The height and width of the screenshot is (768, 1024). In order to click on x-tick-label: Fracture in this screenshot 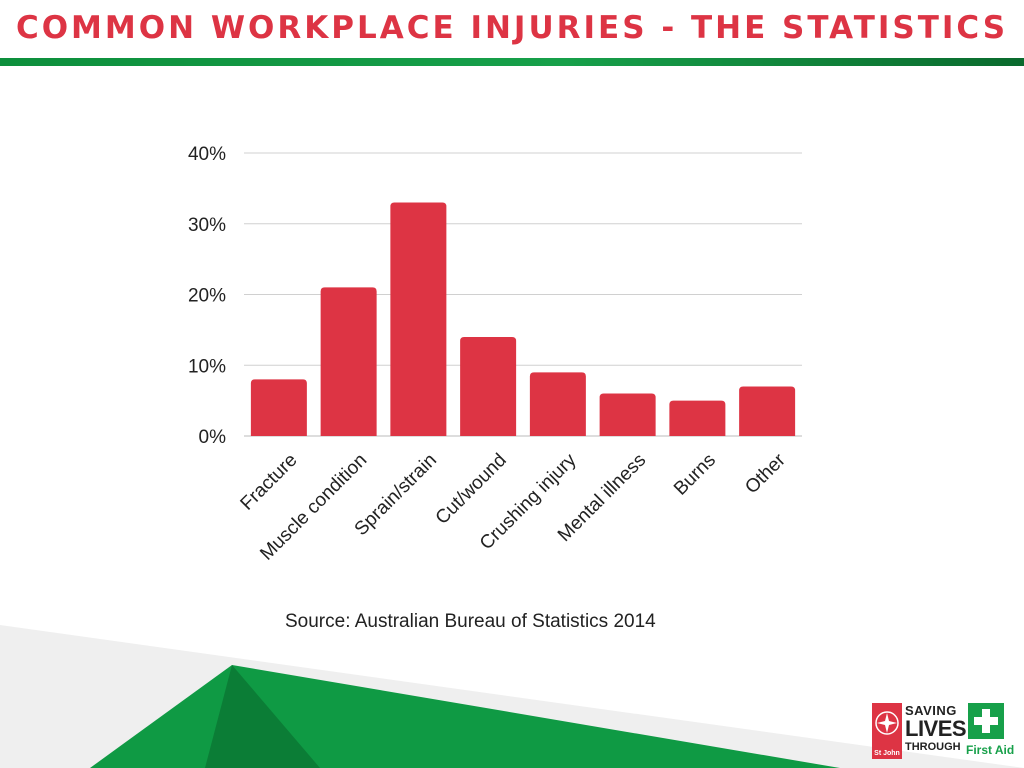, I will do `click(269, 482)`.